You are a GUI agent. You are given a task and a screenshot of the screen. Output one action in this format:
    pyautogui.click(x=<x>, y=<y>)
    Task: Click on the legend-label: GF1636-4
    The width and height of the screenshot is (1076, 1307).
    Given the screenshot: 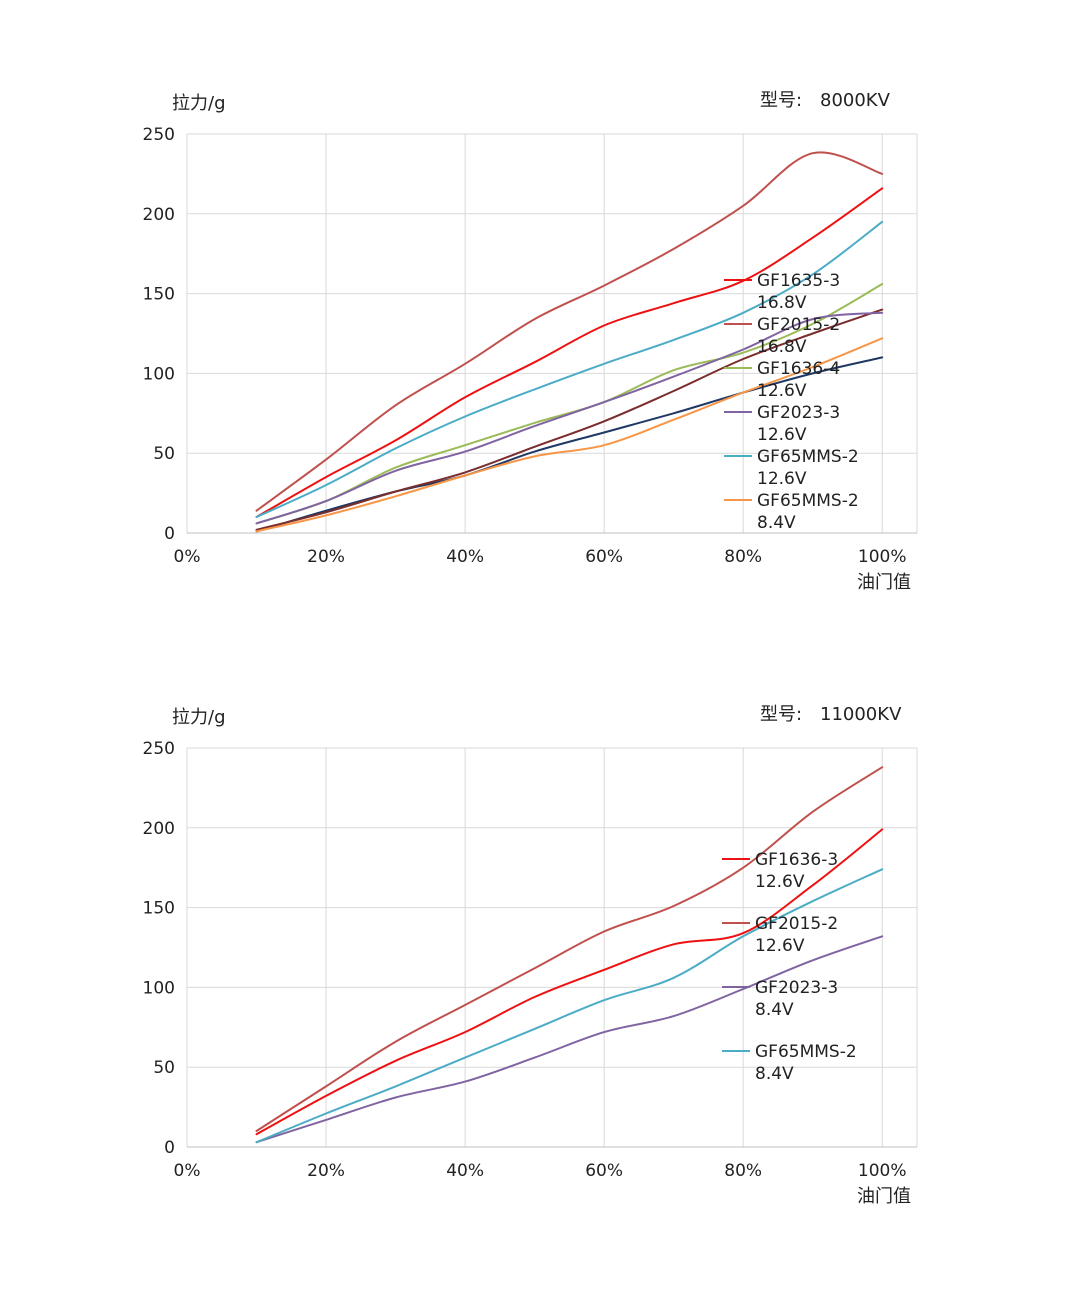 What is the action you would take?
    pyautogui.click(x=798, y=369)
    